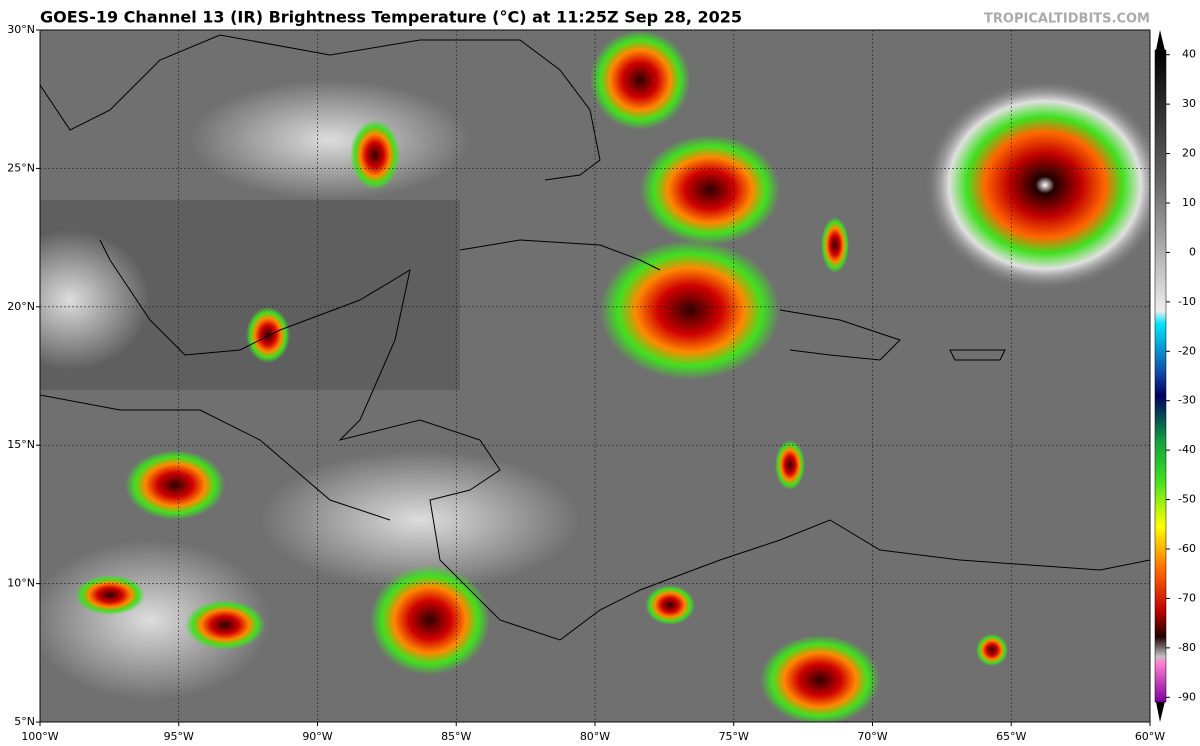 This screenshot has width=1200, height=746. What do you see at coordinates (21, 167) in the screenshot?
I see `y-tick-label: 25°N` at bounding box center [21, 167].